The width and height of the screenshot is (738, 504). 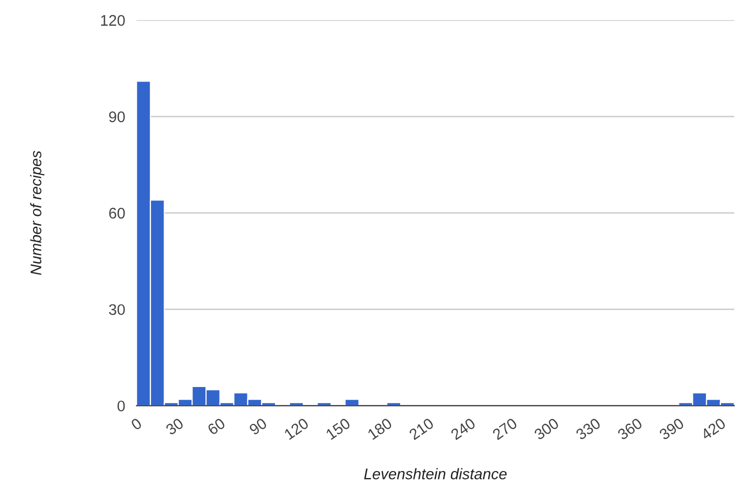 I want to click on y-tick-label: 120, so click(x=113, y=20).